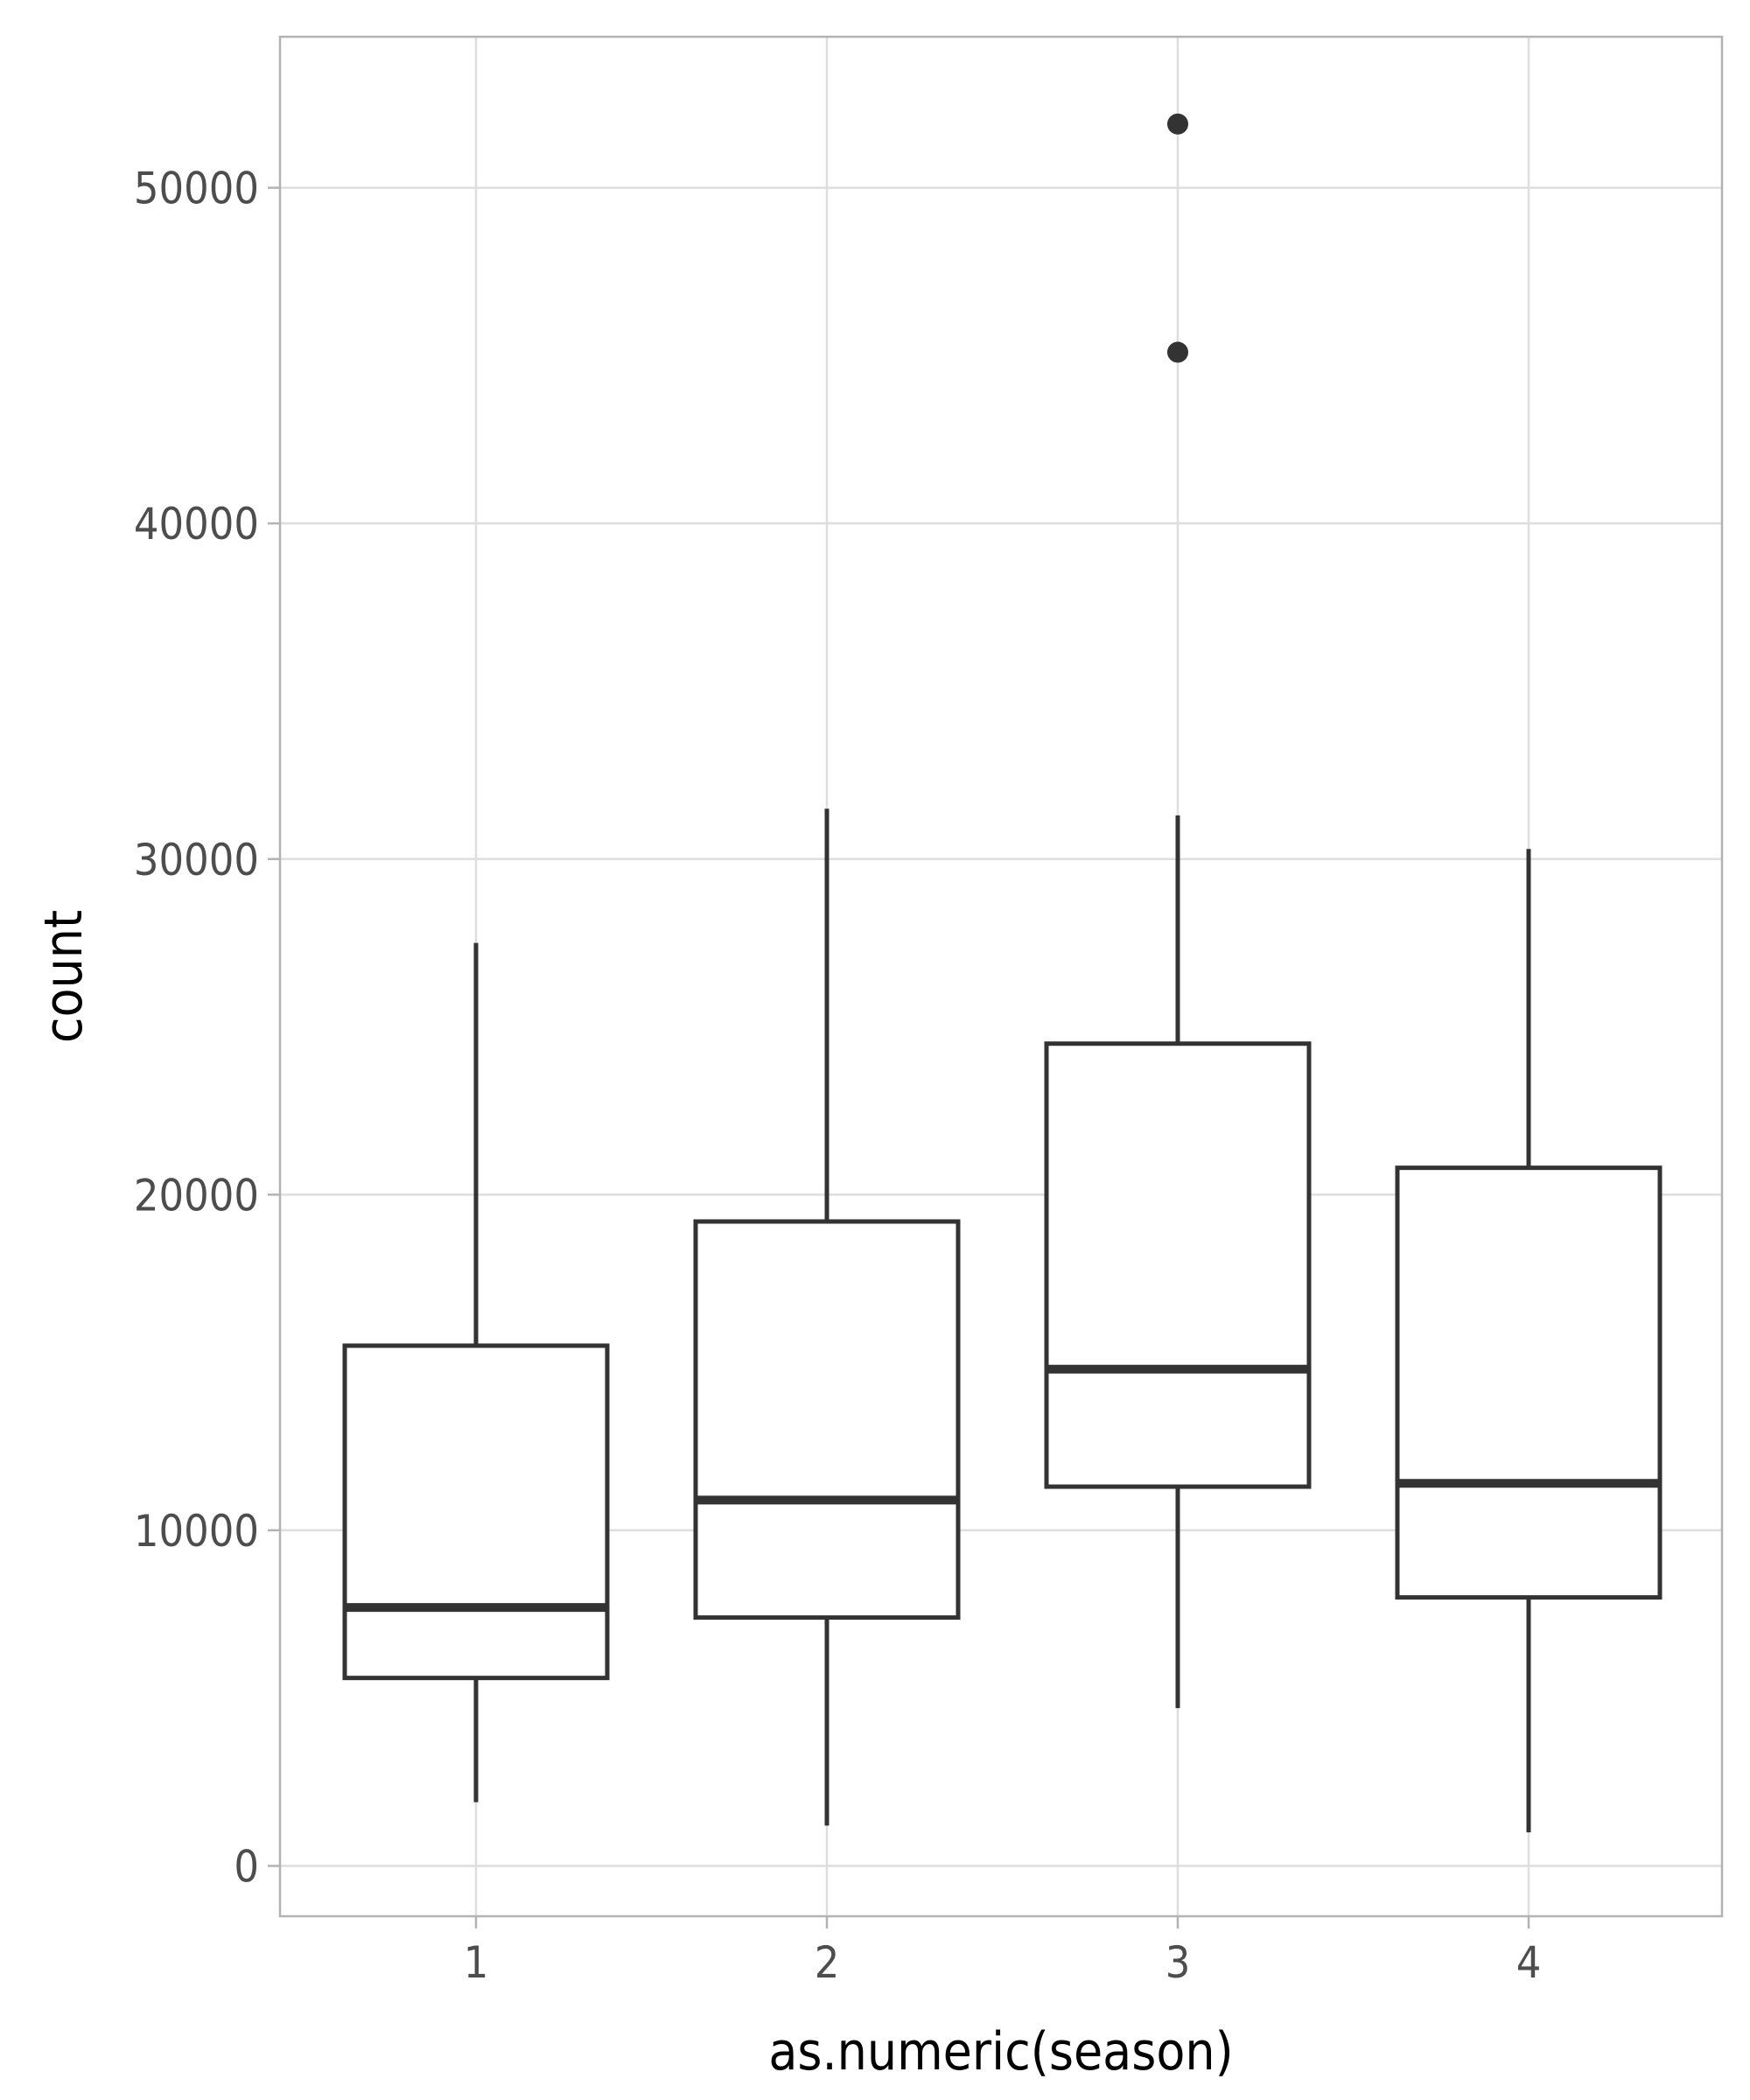 The image size is (1750, 2100). What do you see at coordinates (1178, 1962) in the screenshot?
I see `x-tick-label: 3` at bounding box center [1178, 1962].